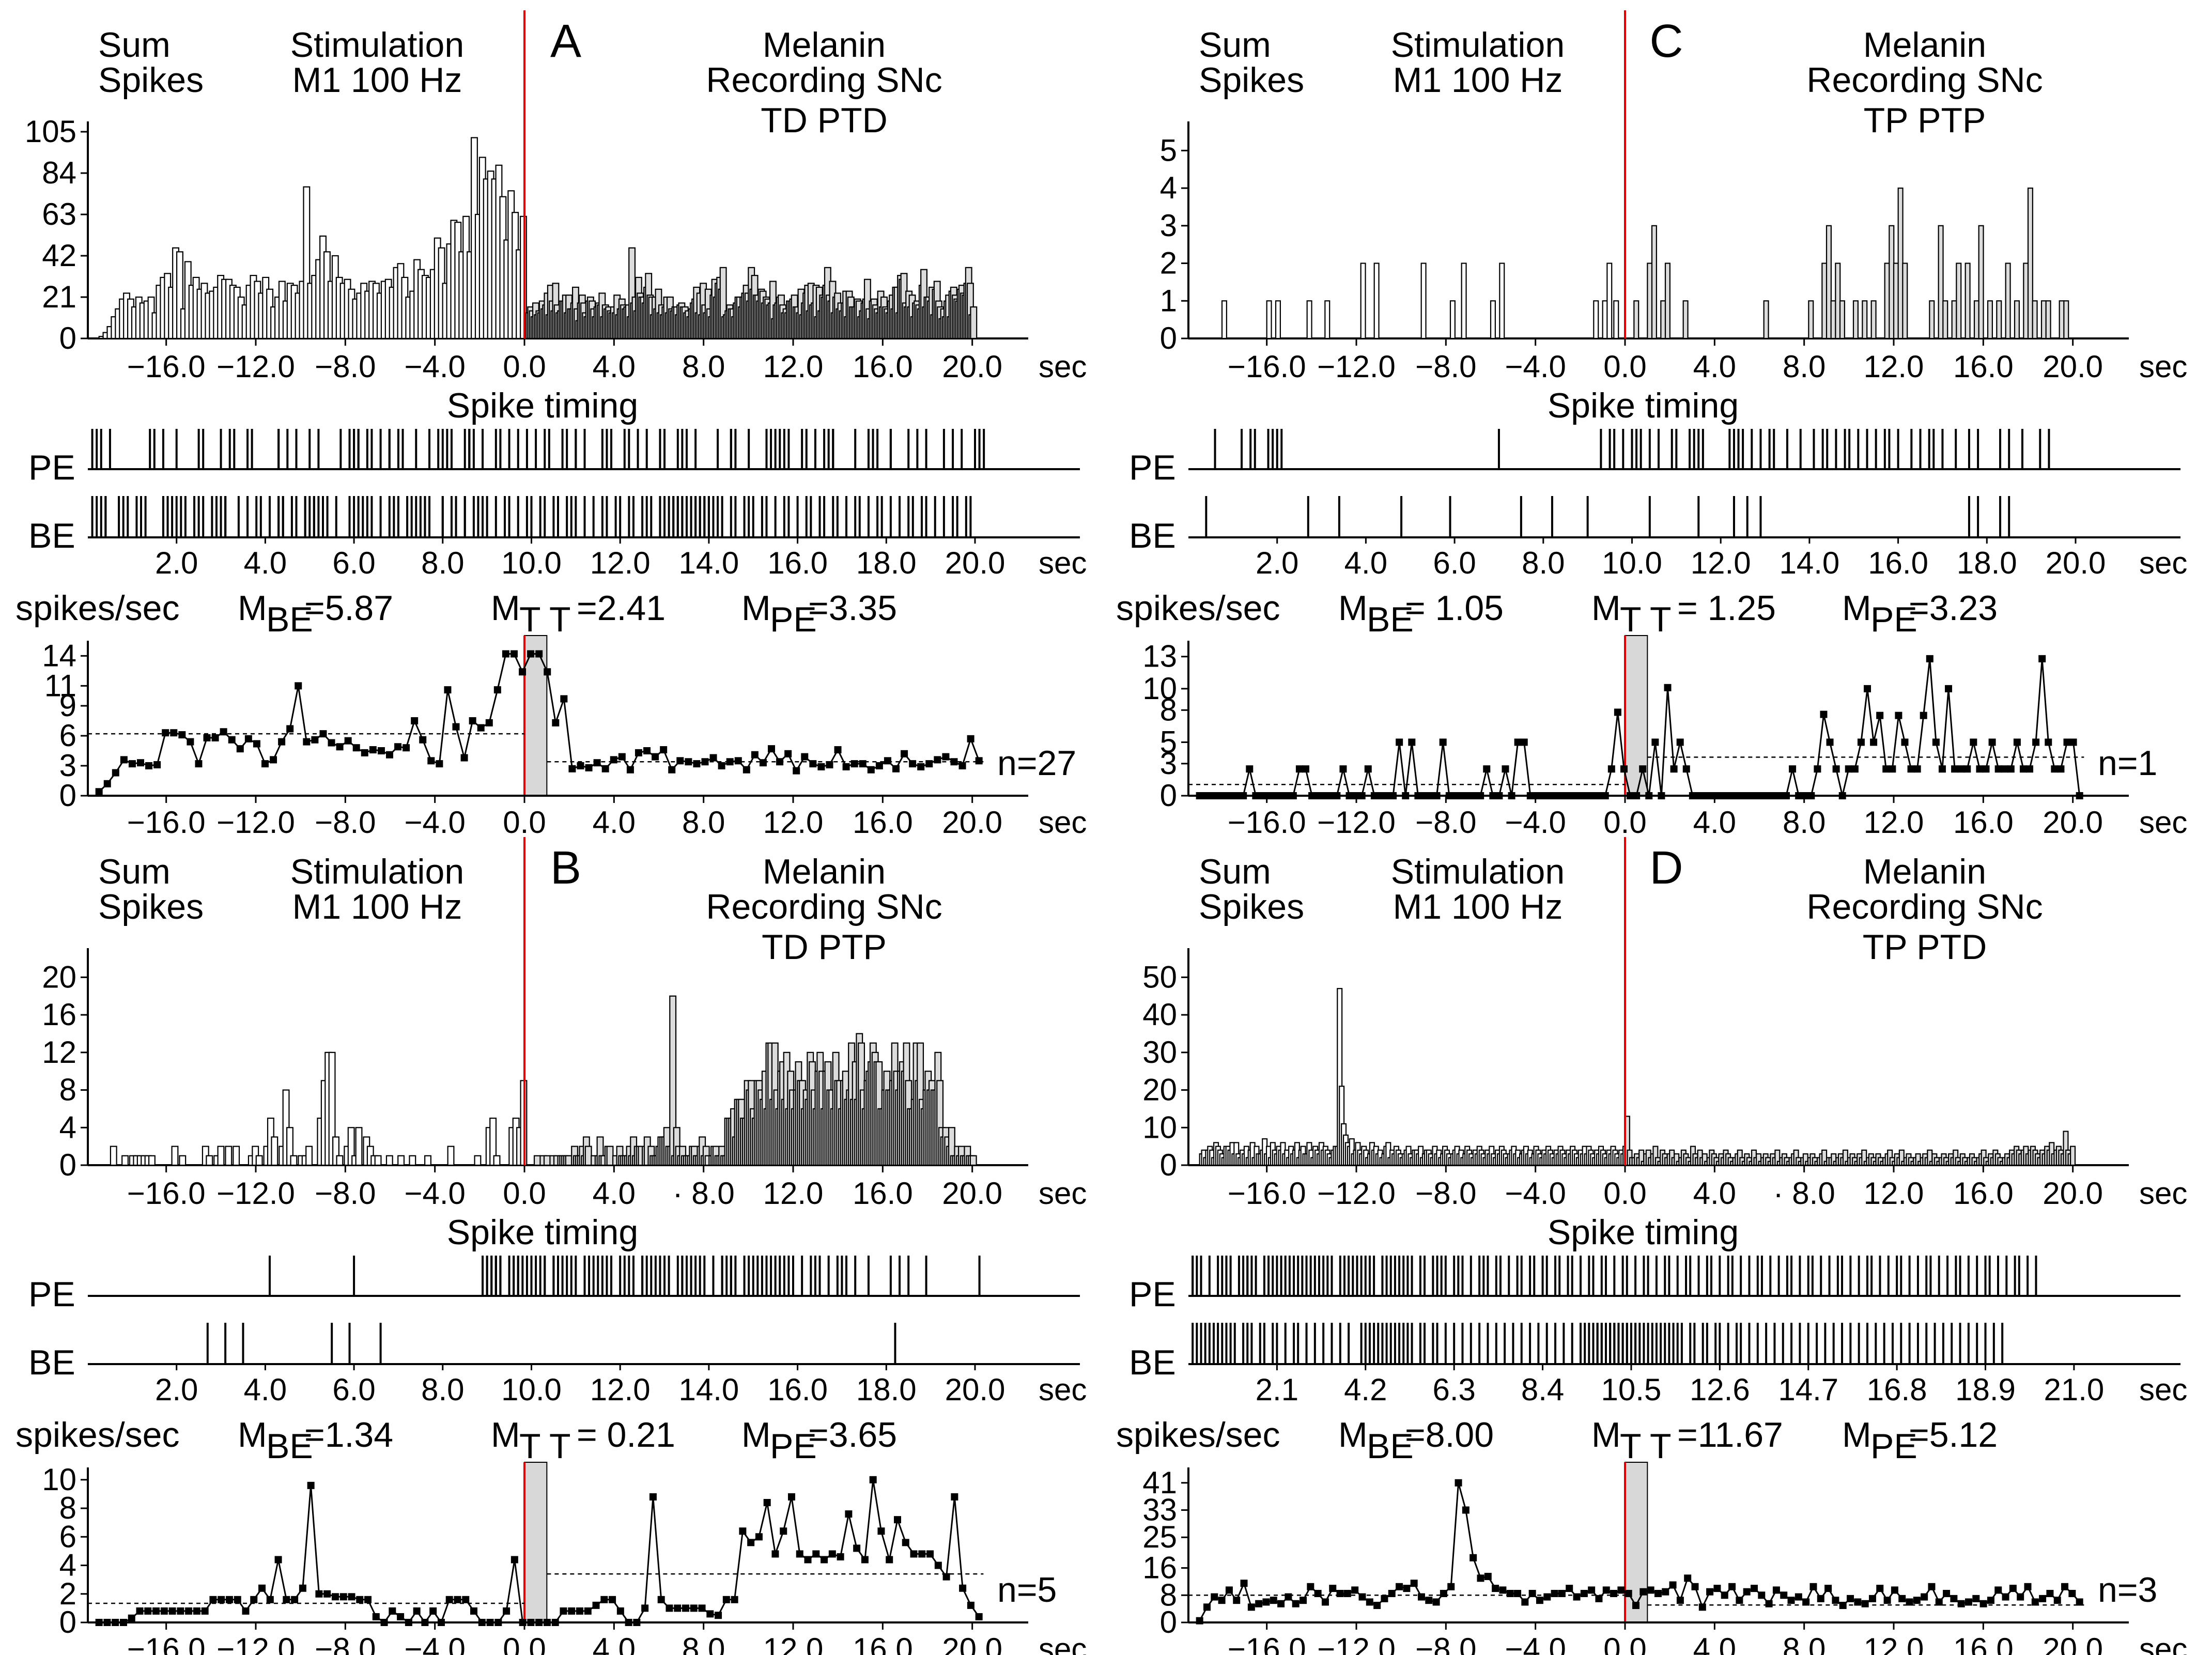 The height and width of the screenshot is (1655, 2212). I want to click on raster-x-unit: sec, so click(2163, 563).